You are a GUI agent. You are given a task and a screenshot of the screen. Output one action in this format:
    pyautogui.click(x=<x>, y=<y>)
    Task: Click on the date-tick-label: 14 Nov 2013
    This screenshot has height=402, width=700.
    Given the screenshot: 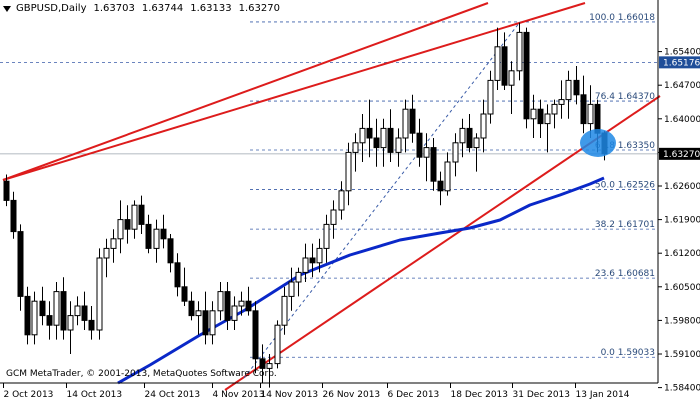 What is the action you would take?
    pyautogui.click(x=290, y=395)
    